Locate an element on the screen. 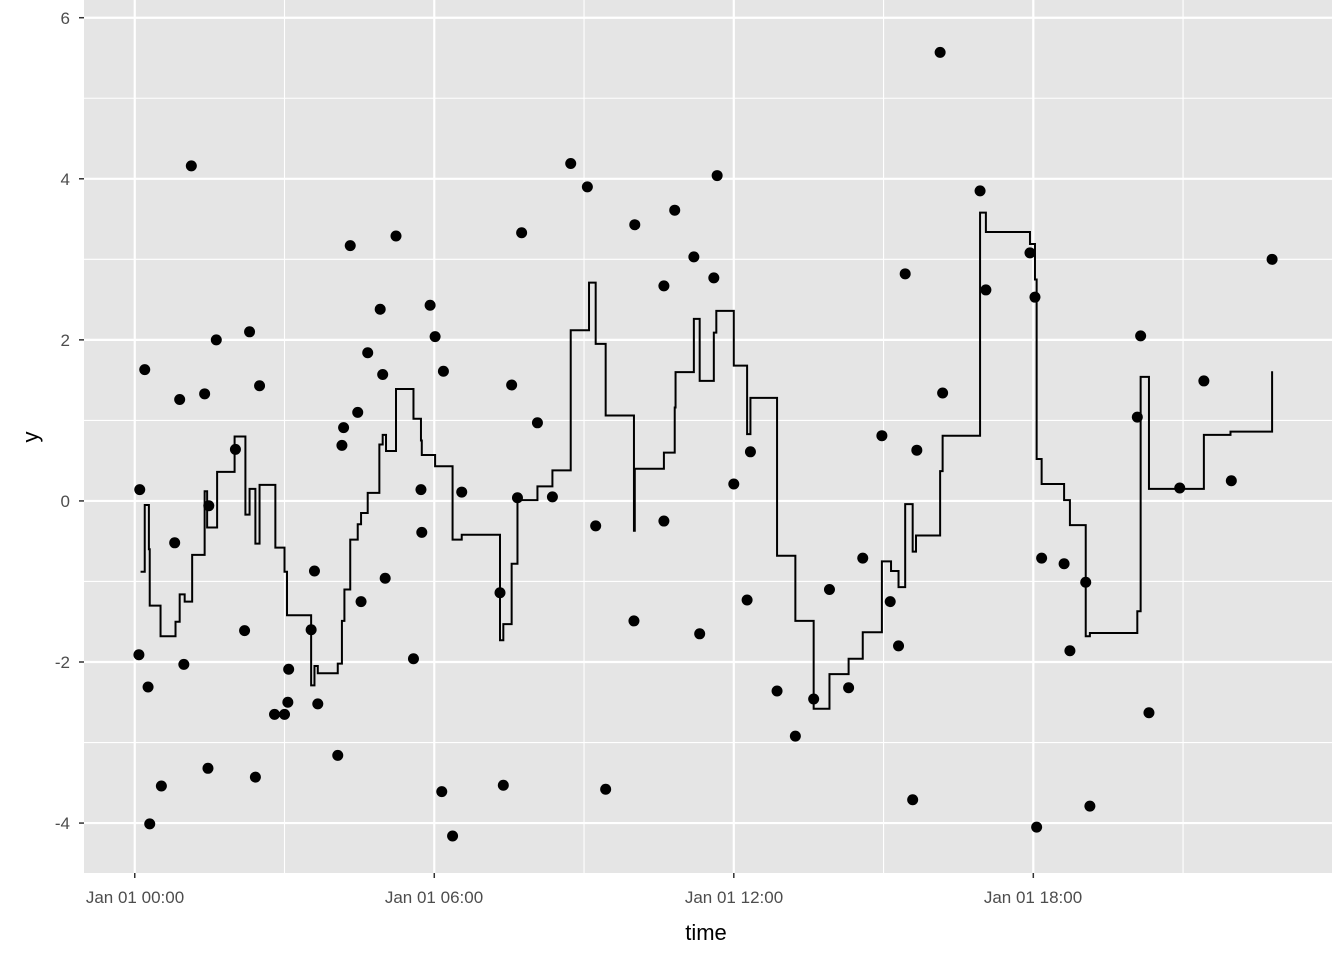 The image size is (1344, 965). x-tick-label: Jan 01 06:00 is located at coordinates (434, 897).